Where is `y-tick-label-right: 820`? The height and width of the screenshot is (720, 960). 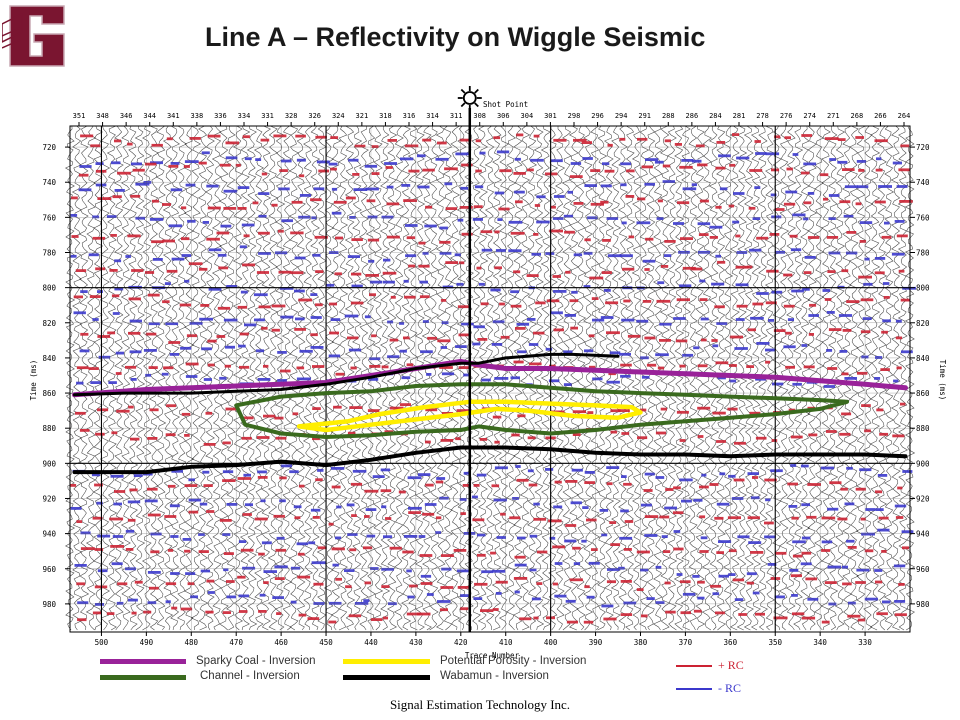 y-tick-label-right: 820 is located at coordinates (923, 323).